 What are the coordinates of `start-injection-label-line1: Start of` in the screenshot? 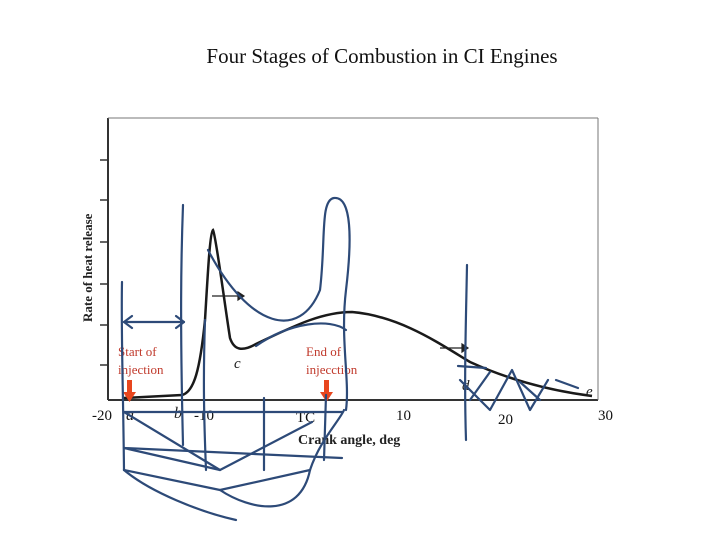 It's located at (137, 351).